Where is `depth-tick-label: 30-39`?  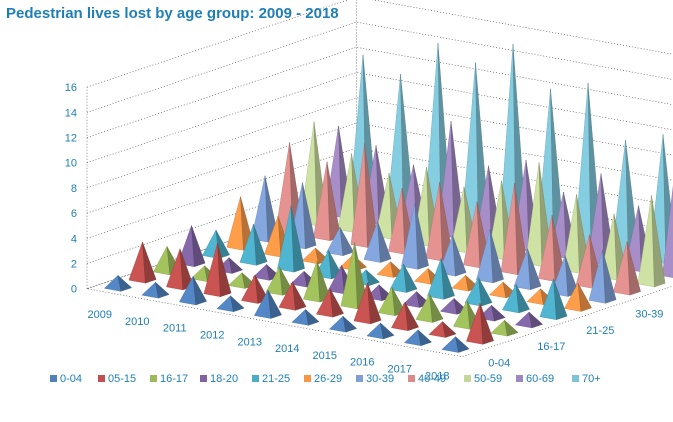
depth-tick-label: 30-39 is located at coordinates (649, 314).